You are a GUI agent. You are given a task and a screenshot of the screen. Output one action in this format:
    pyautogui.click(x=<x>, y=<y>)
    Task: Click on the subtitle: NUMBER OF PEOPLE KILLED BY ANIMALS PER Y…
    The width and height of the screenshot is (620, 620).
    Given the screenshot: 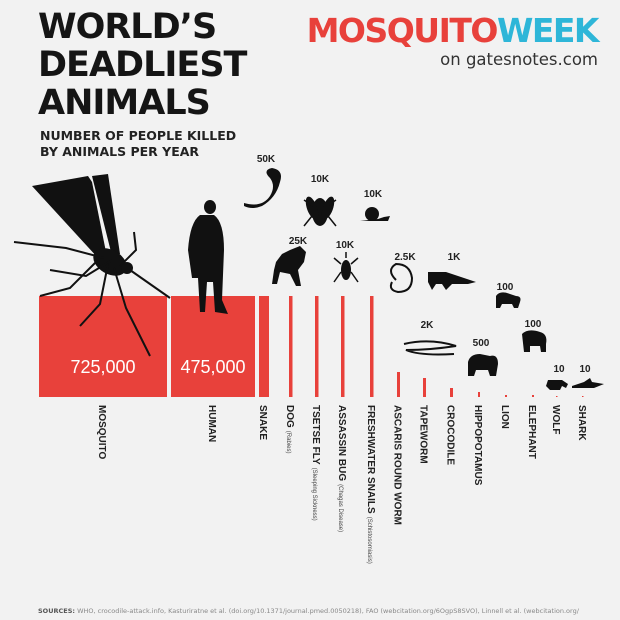 What is the action you would take?
    pyautogui.click(x=138, y=144)
    